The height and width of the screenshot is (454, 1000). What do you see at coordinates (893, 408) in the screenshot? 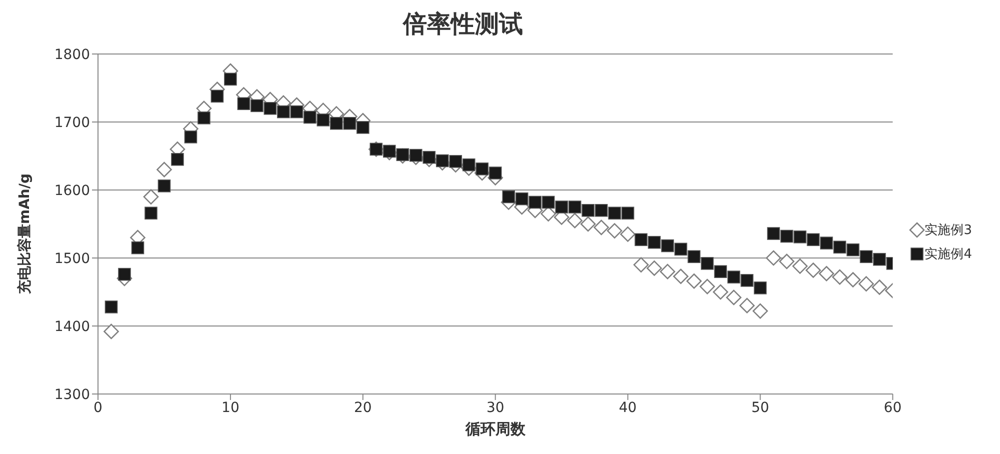
I see `x-tick-label: 60` at bounding box center [893, 408].